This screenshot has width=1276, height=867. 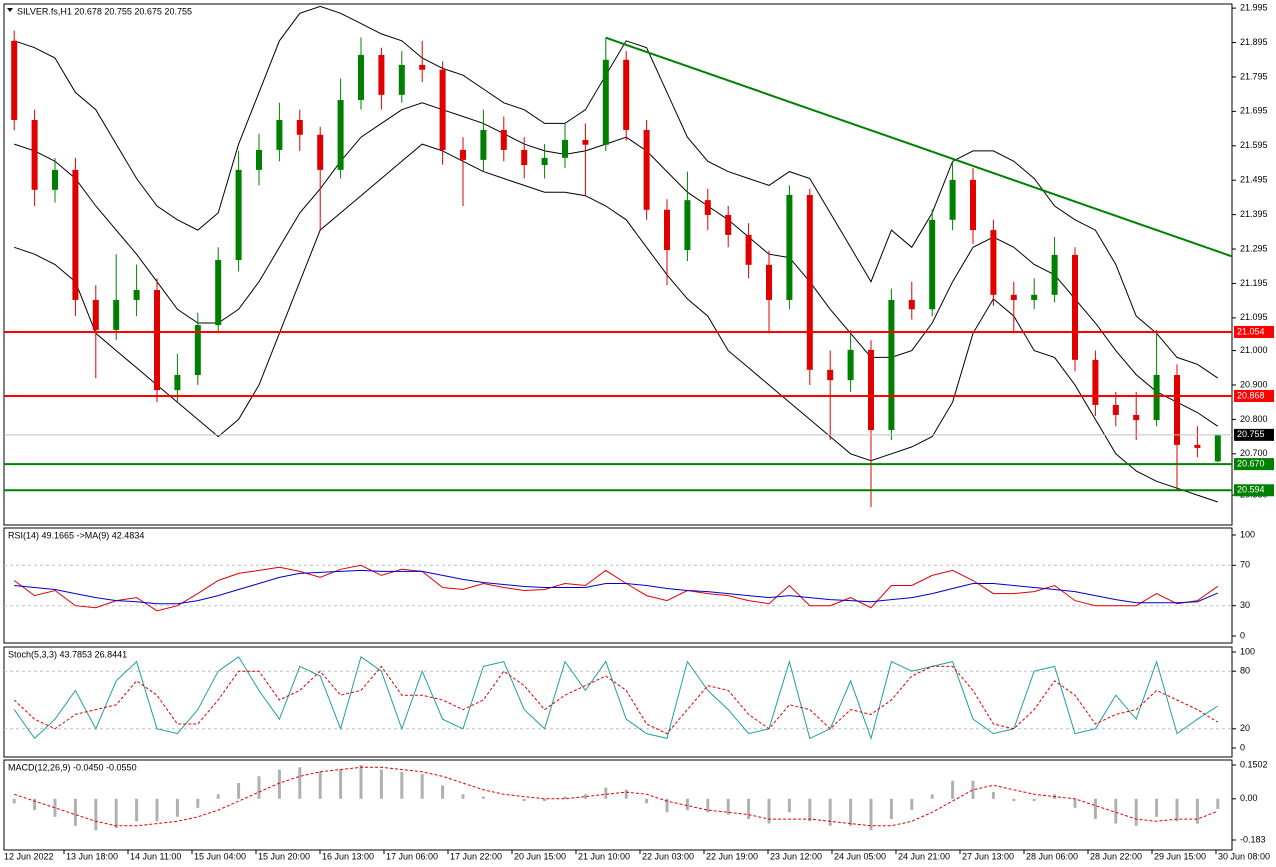 What do you see at coordinates (1254, 419) in the screenshot?
I see `y-tick-label: 20.800` at bounding box center [1254, 419].